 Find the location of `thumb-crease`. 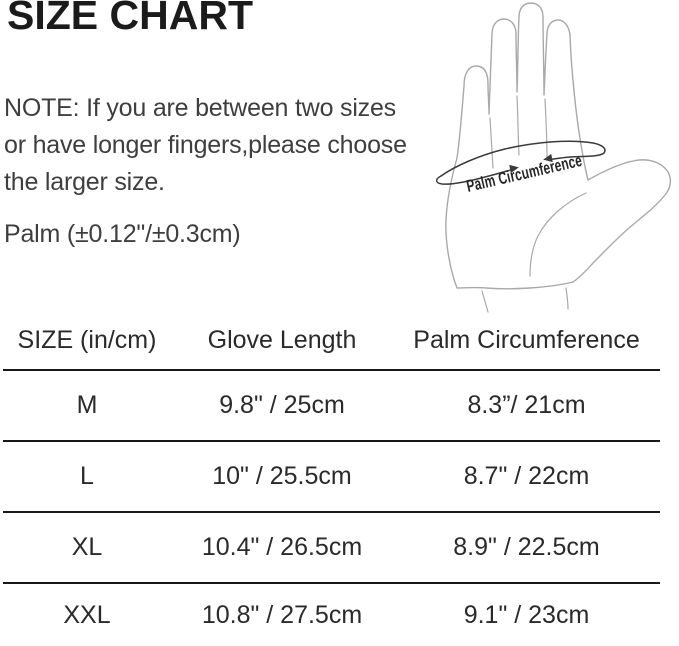

thumb-crease is located at coordinates (558, 234).